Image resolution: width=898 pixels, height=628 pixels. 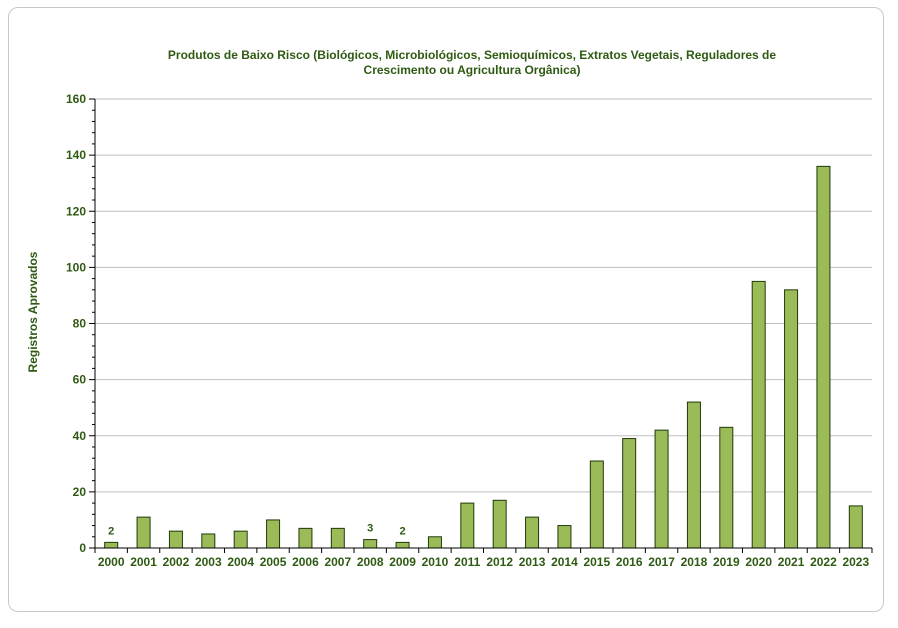 I want to click on x-tick-label: 2001, so click(x=143, y=562).